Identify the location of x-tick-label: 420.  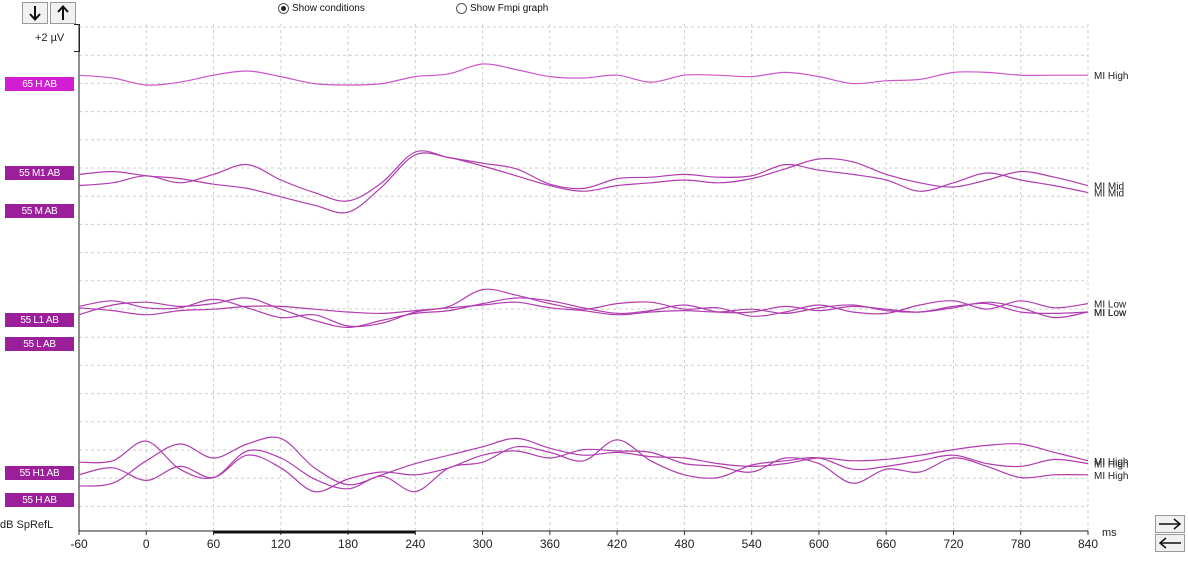
(617, 544).